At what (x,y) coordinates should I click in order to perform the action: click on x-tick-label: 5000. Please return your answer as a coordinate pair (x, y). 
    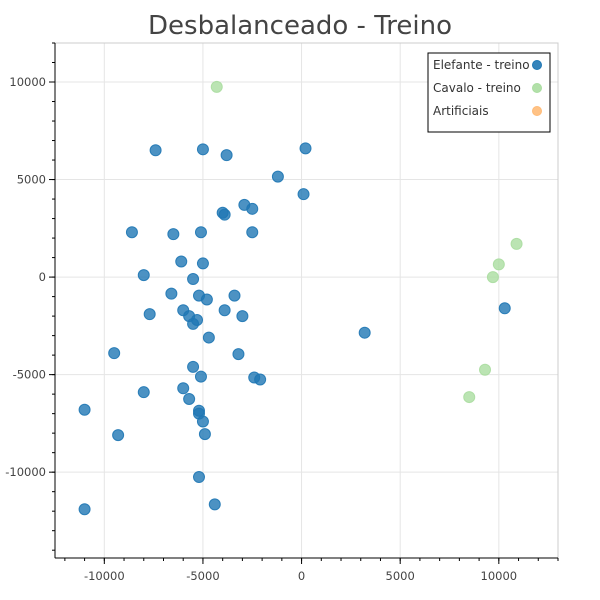
    Looking at the image, I should click on (400, 576).